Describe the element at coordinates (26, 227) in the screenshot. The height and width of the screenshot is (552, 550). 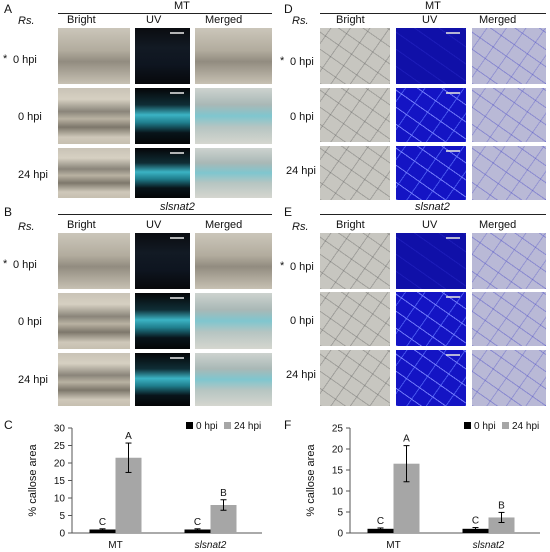
I see `panel-b-rs: Rs.` at that location.